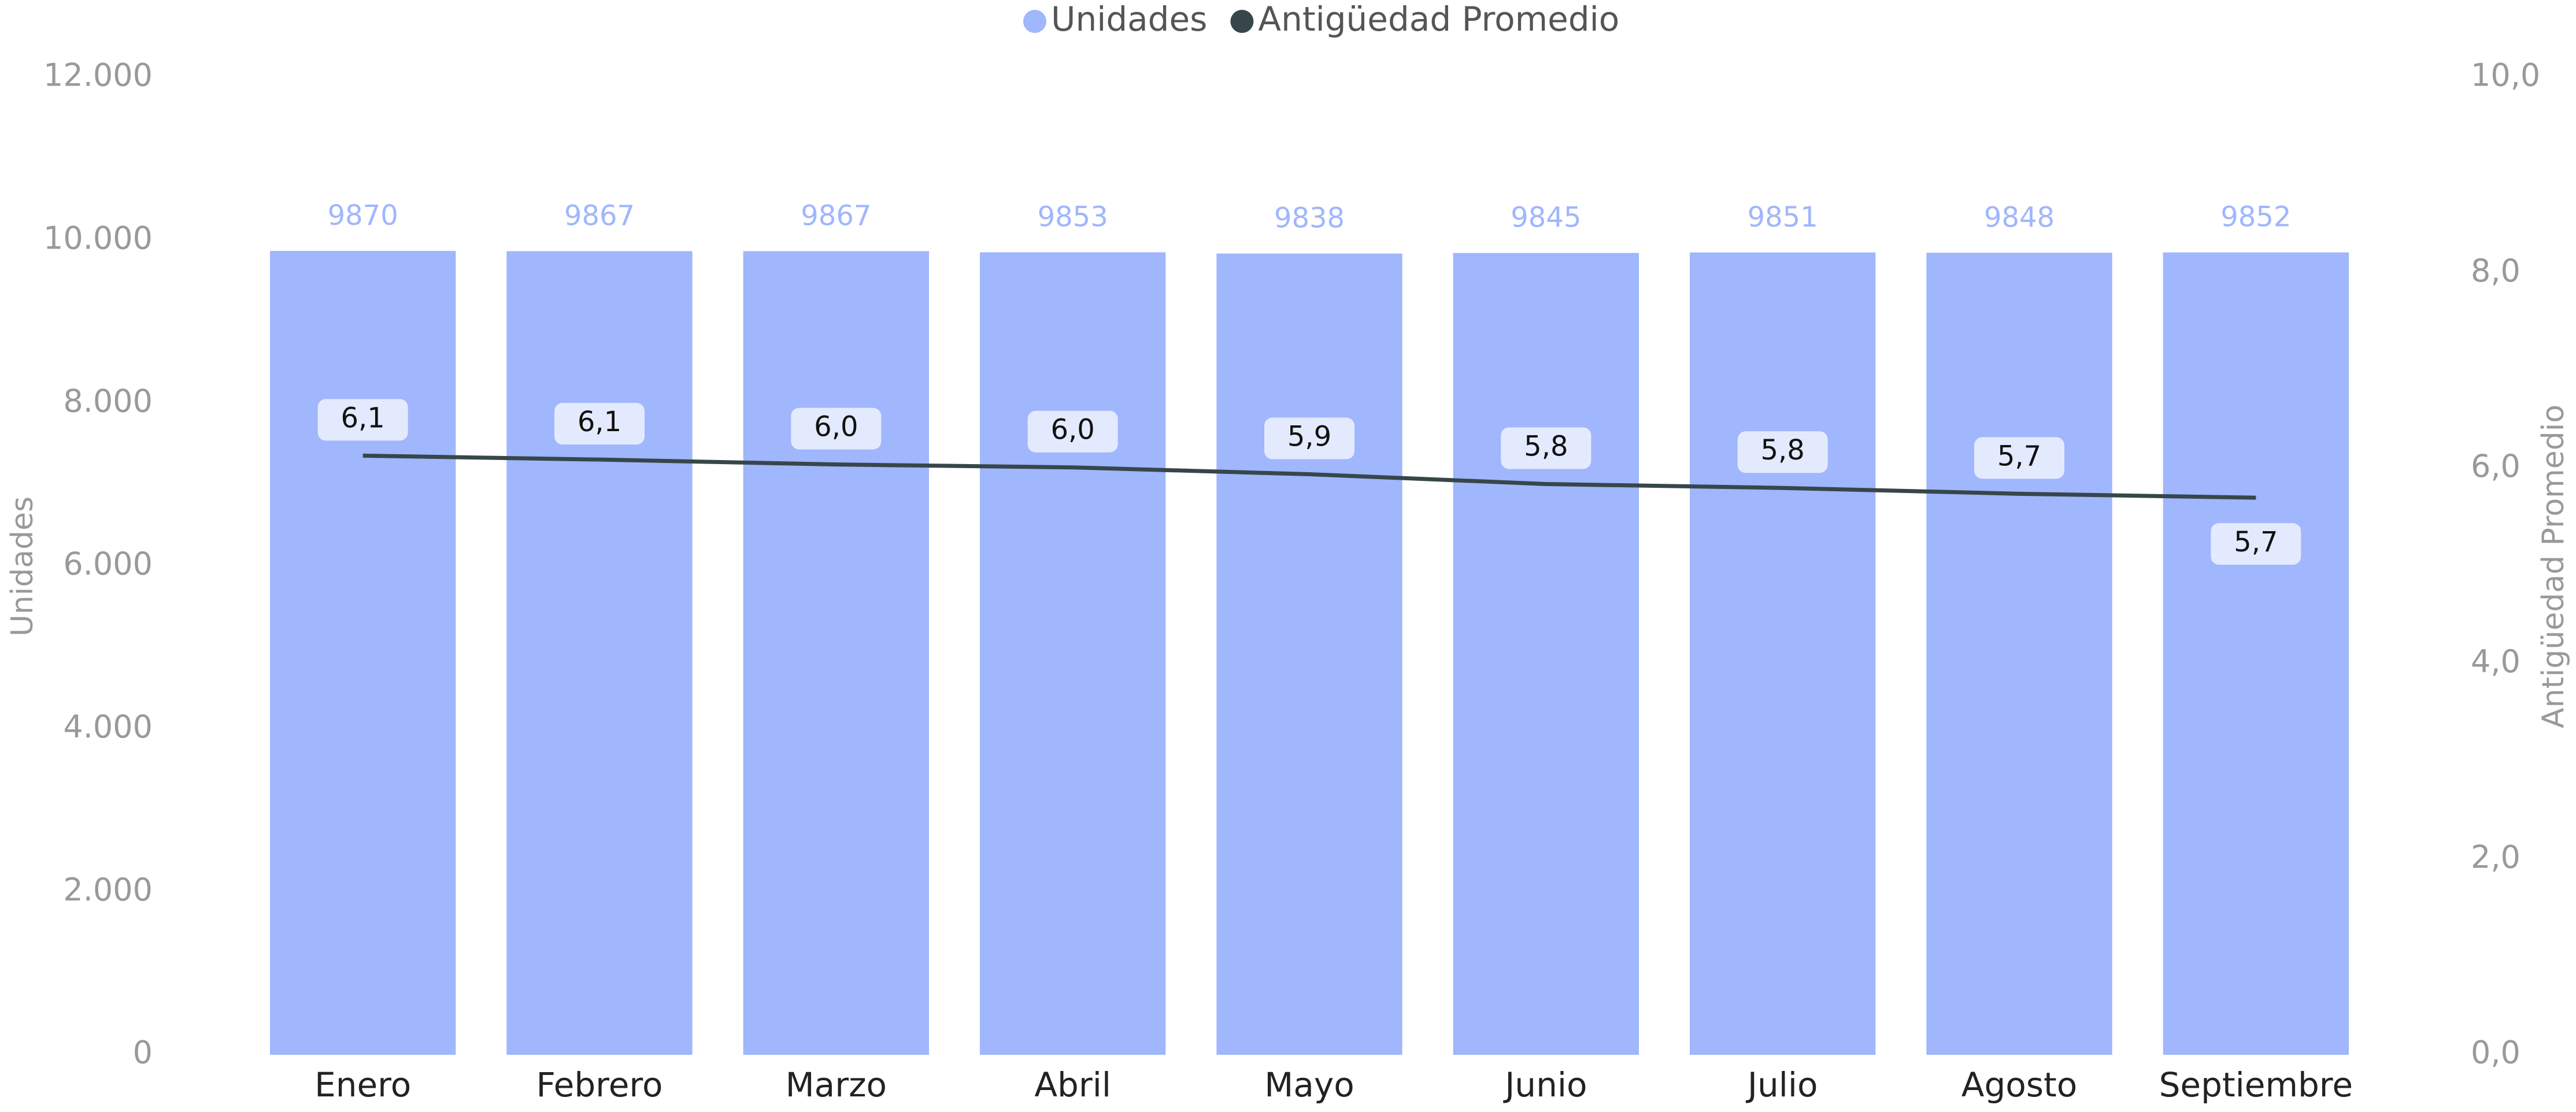 The width and height of the screenshot is (2576, 1112). Describe the element at coordinates (1309, 218) in the screenshot. I see `bar-value-label: 9838` at that location.